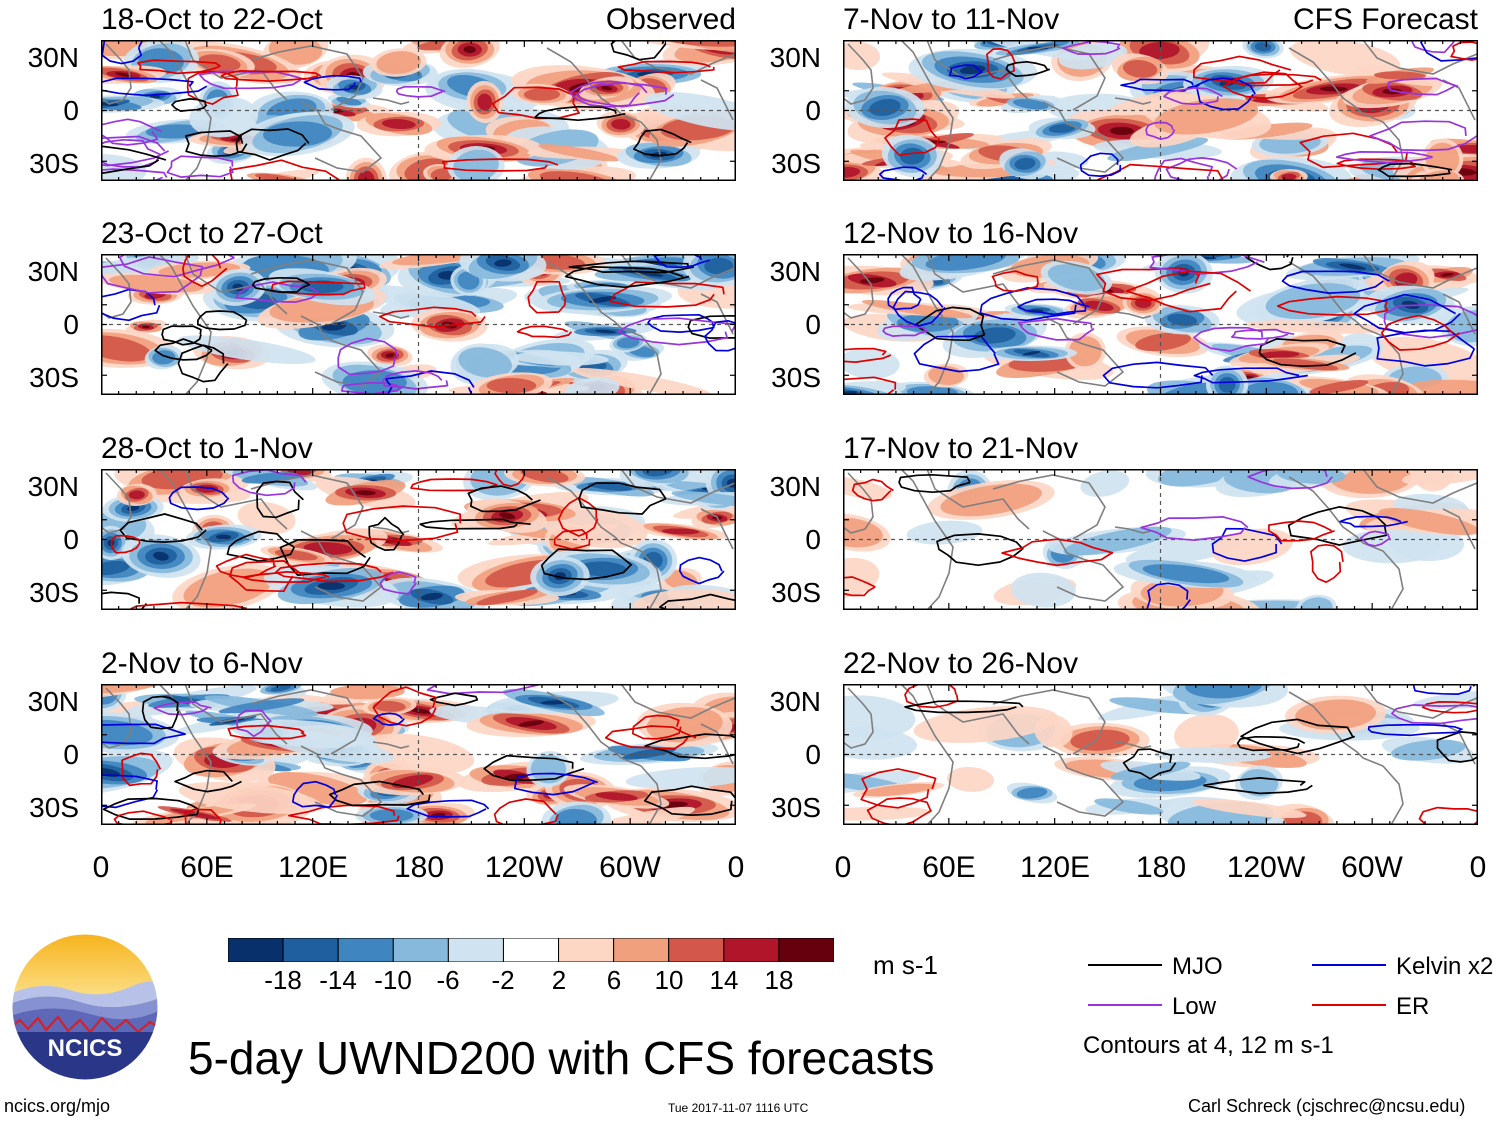  Describe the element at coordinates (1194, 1006) in the screenshot. I see `legend-label: Low` at that location.